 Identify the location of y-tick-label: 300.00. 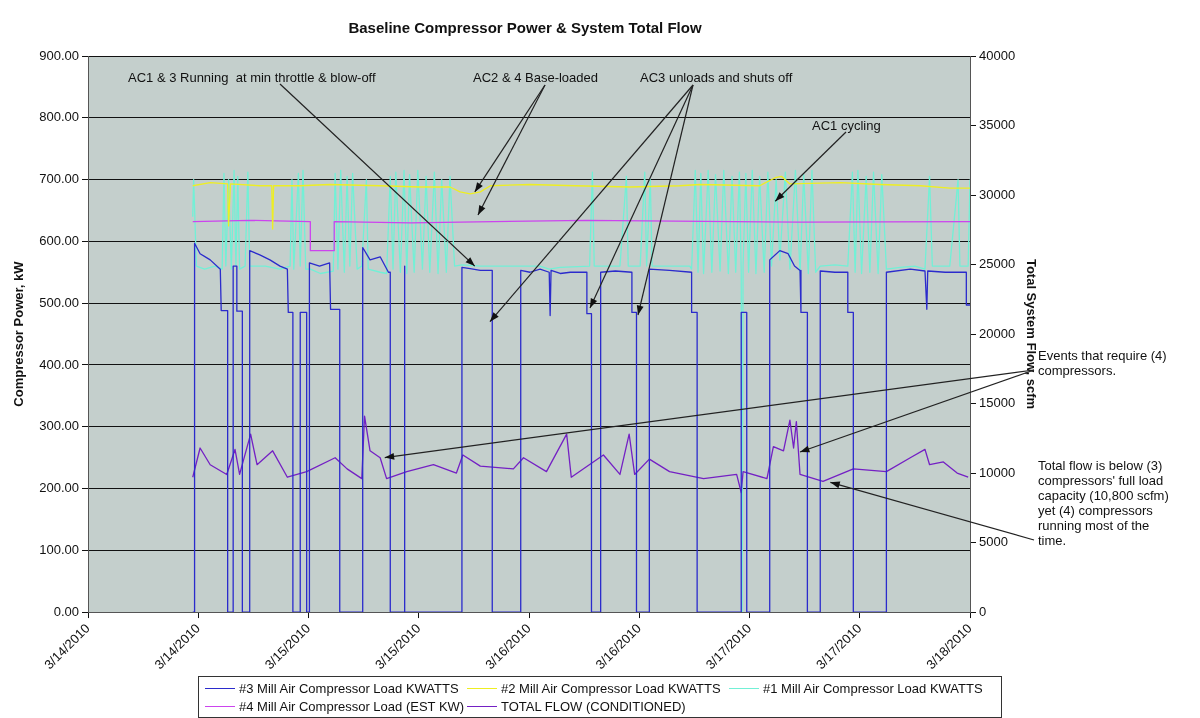
(59, 426).